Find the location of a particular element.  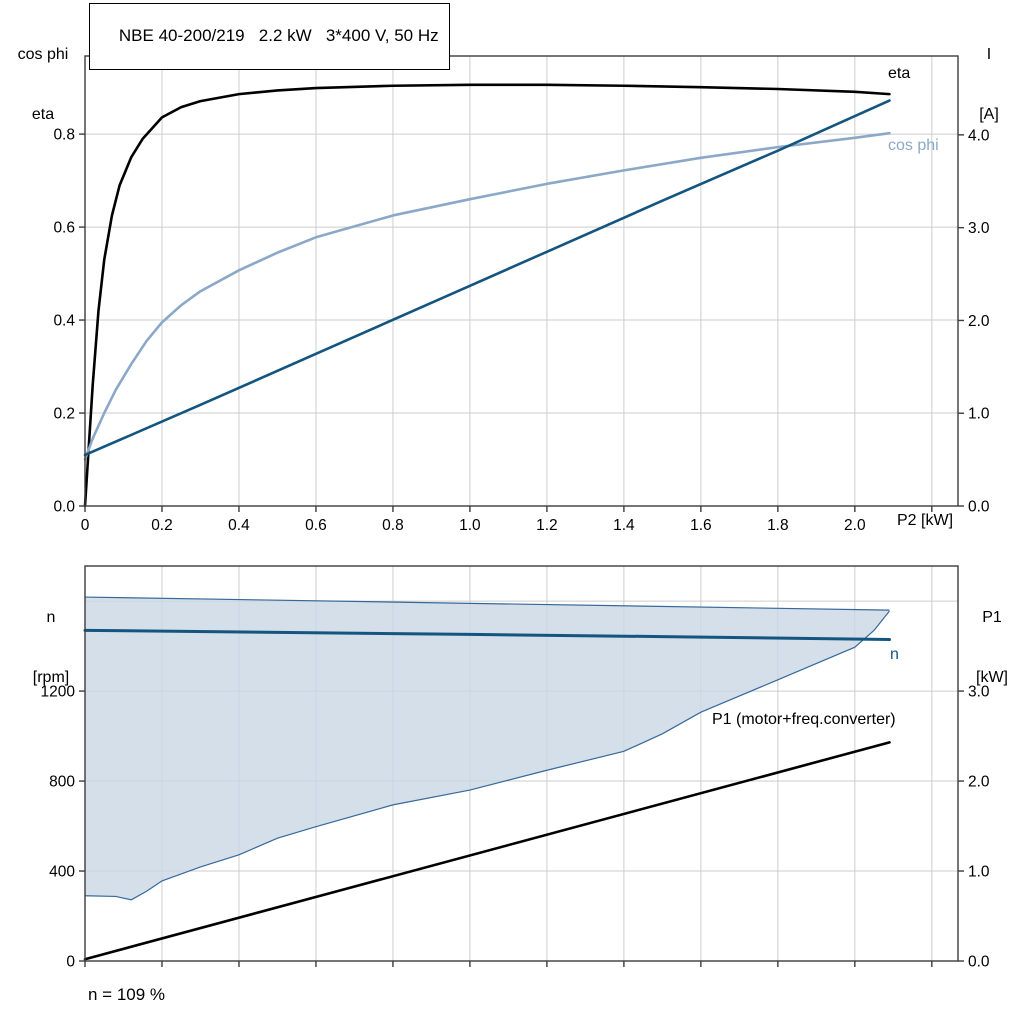

x-tick-label: 0.4 is located at coordinates (239, 525).